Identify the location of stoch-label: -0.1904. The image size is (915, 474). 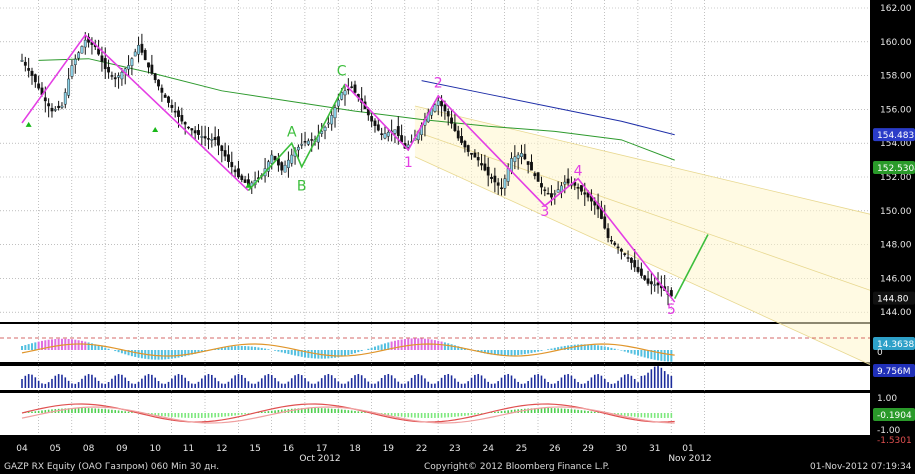
(894, 416).